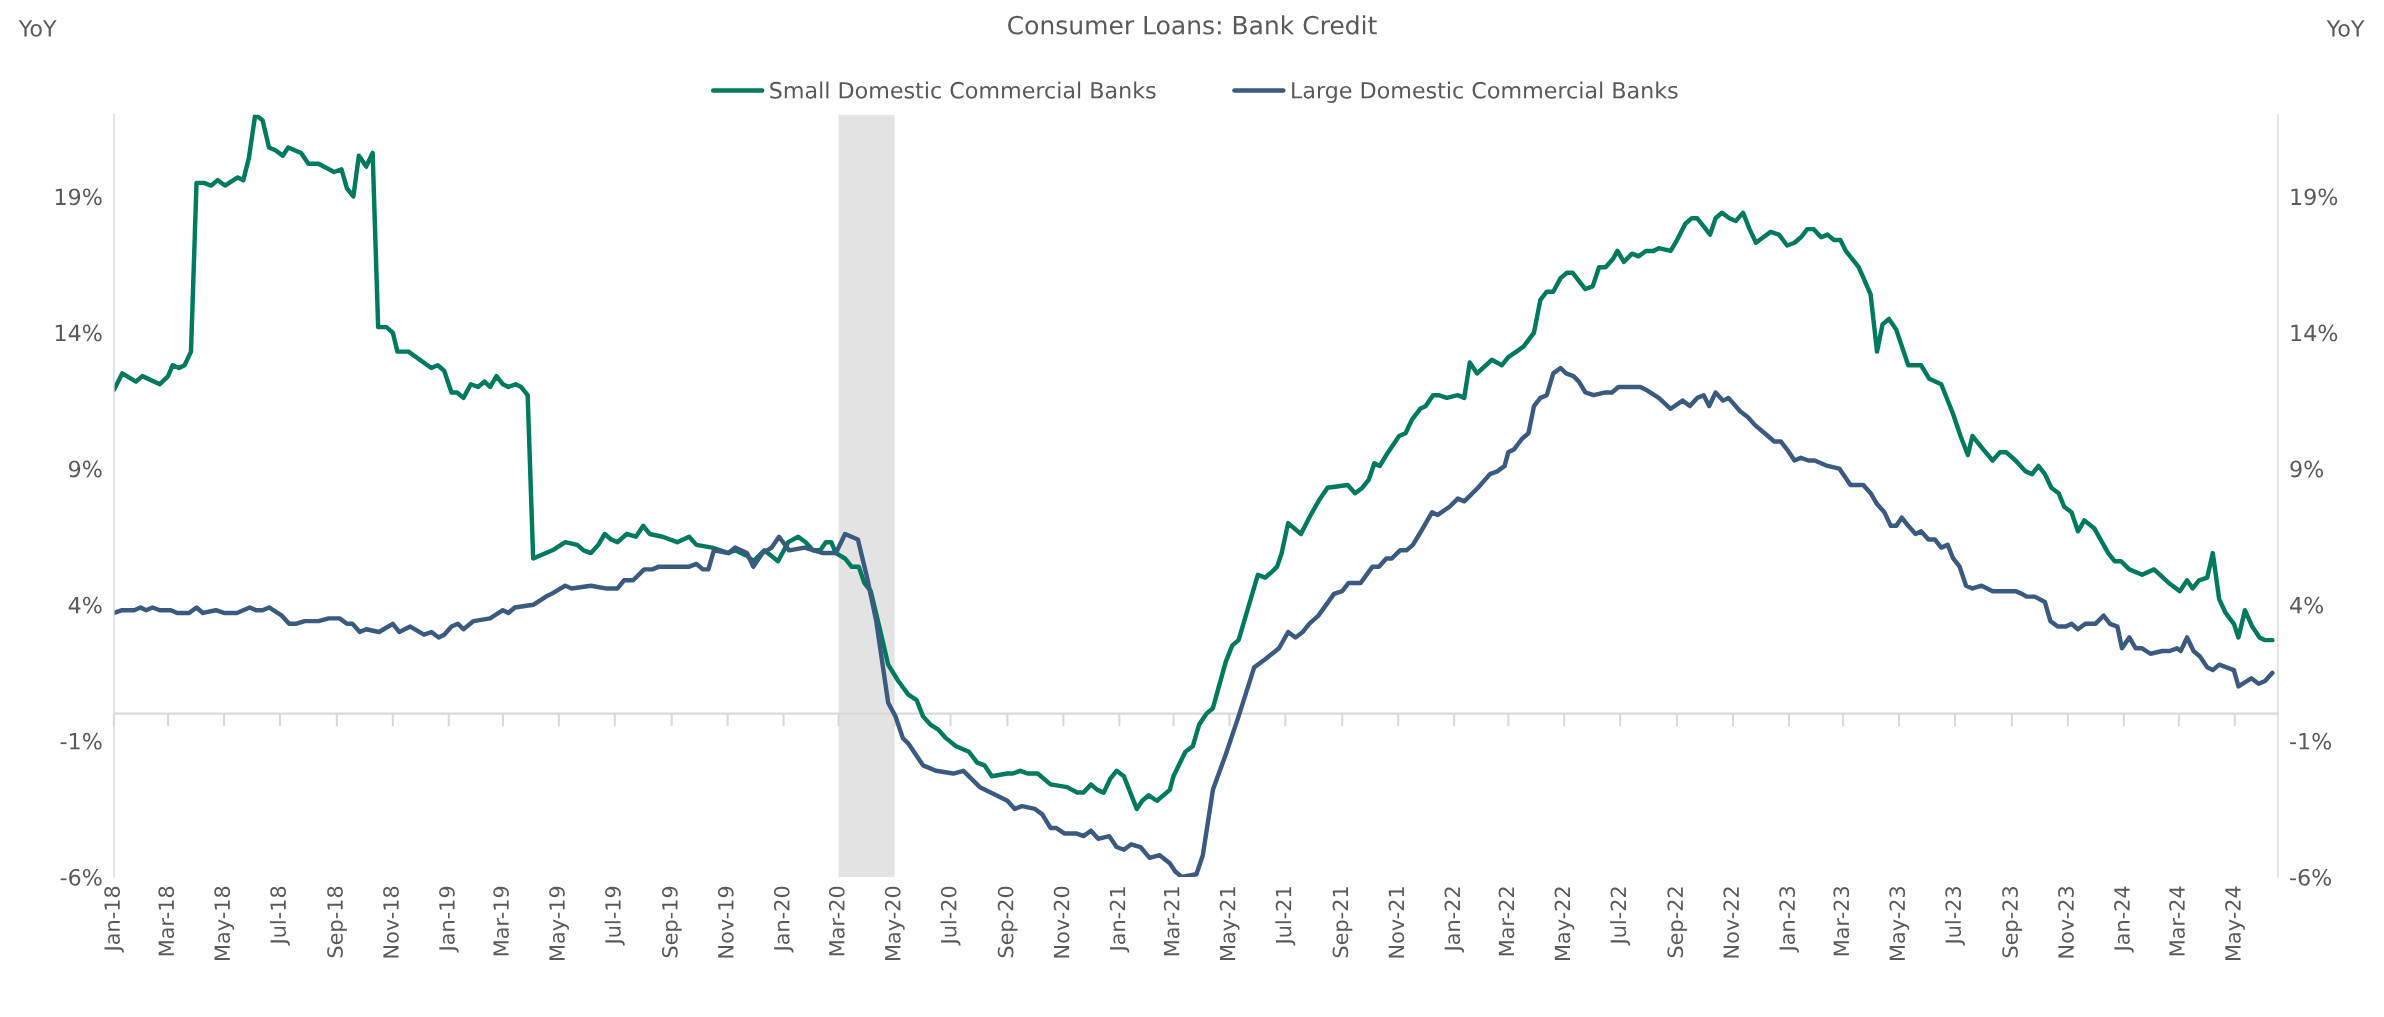 Image resolution: width=2384 pixels, height=1017 pixels. I want to click on y-tick-label: 4%, so click(85, 605).